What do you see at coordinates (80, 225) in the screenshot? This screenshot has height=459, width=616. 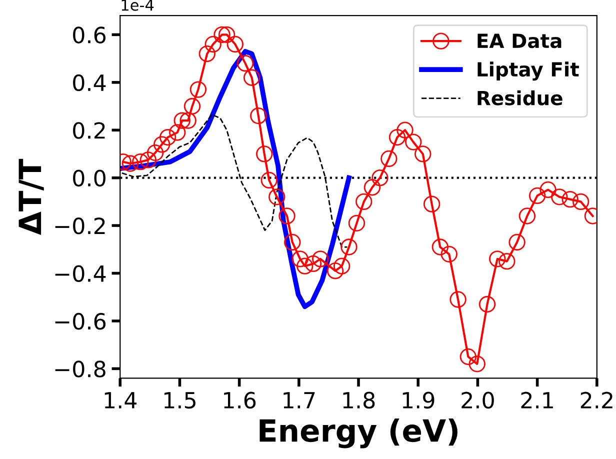 I see `y-tick-label: −0.2` at bounding box center [80, 225].